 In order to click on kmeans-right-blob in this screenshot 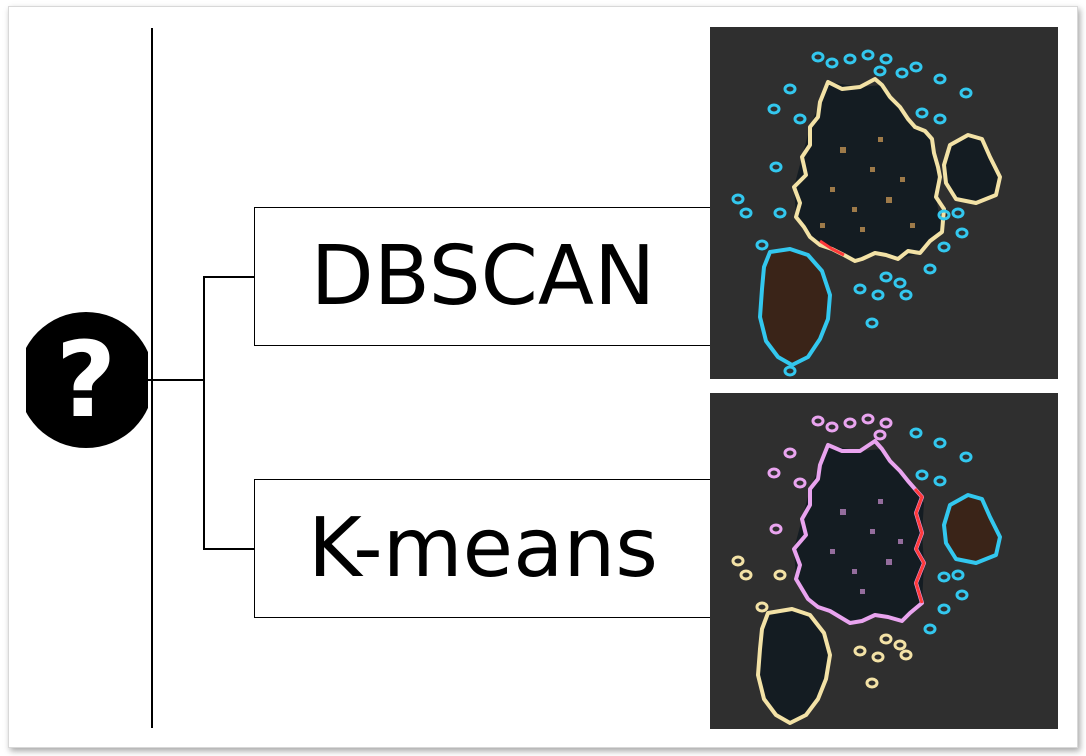, I will do `click(972, 529)`.